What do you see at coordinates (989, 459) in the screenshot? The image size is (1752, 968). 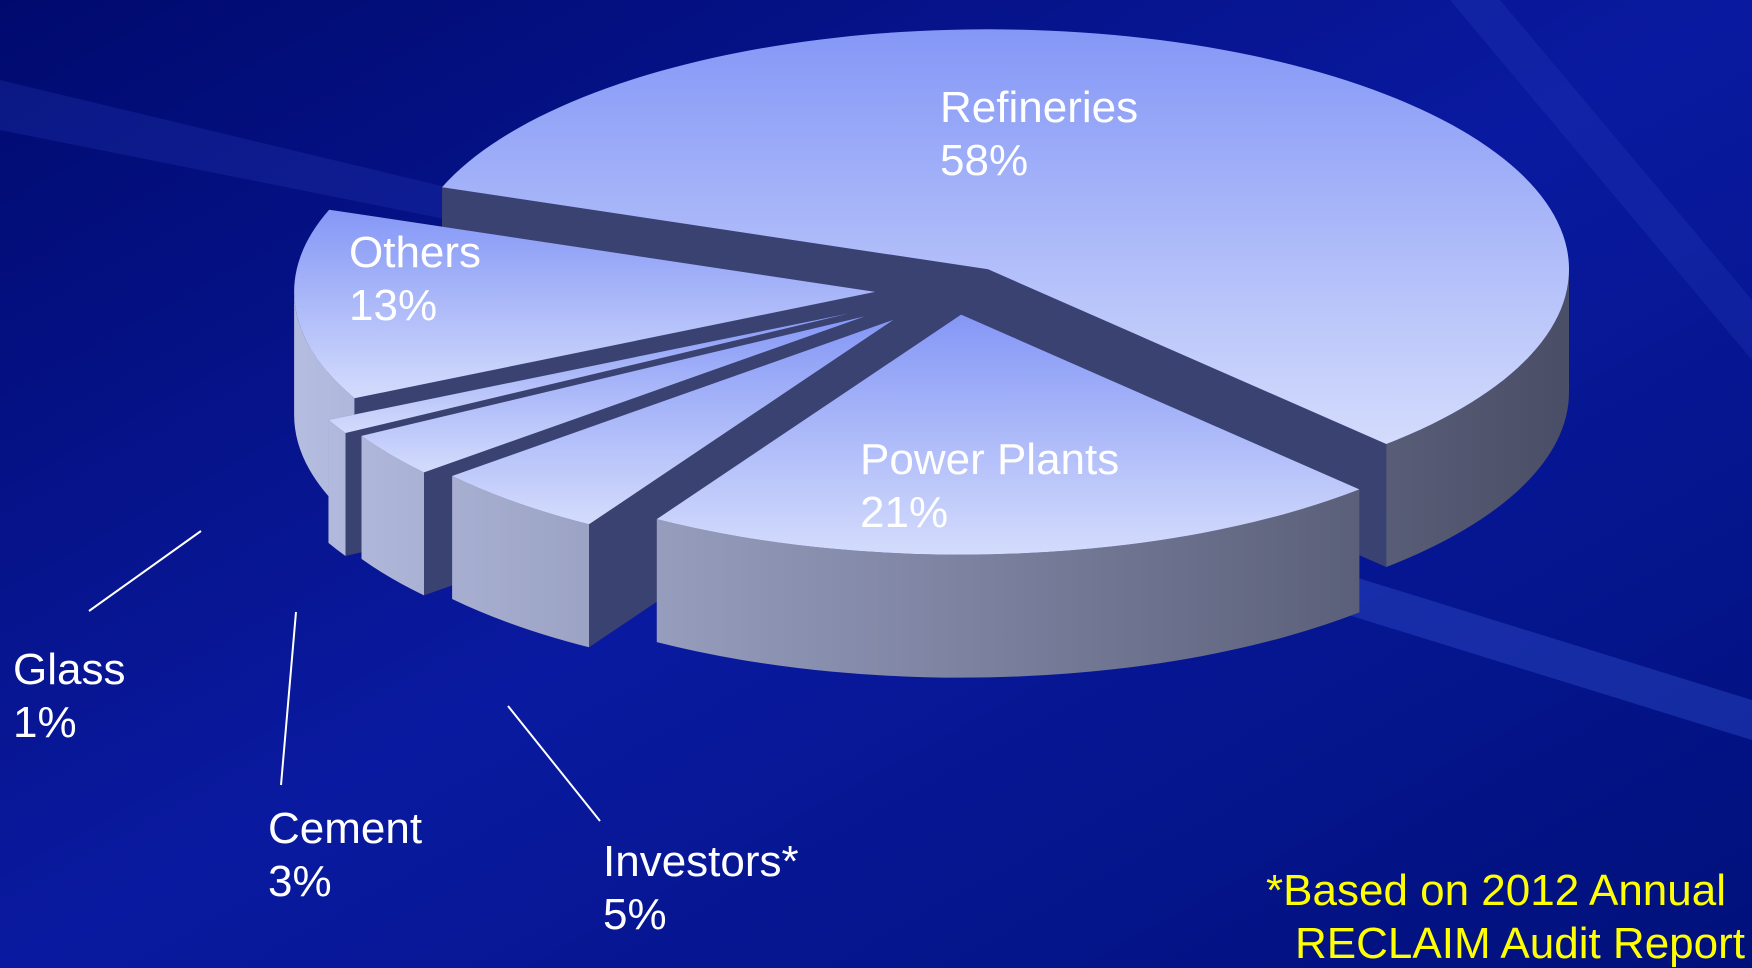 I see `slice-label: Power Plants` at bounding box center [989, 459].